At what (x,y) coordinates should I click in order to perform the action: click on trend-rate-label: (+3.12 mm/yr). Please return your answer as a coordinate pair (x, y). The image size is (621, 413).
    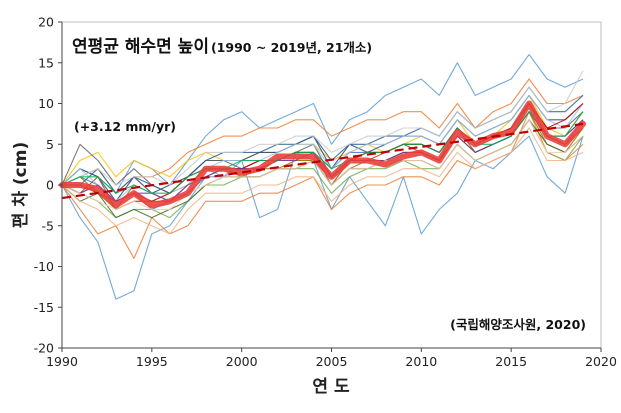
    Looking at the image, I should click on (125, 126).